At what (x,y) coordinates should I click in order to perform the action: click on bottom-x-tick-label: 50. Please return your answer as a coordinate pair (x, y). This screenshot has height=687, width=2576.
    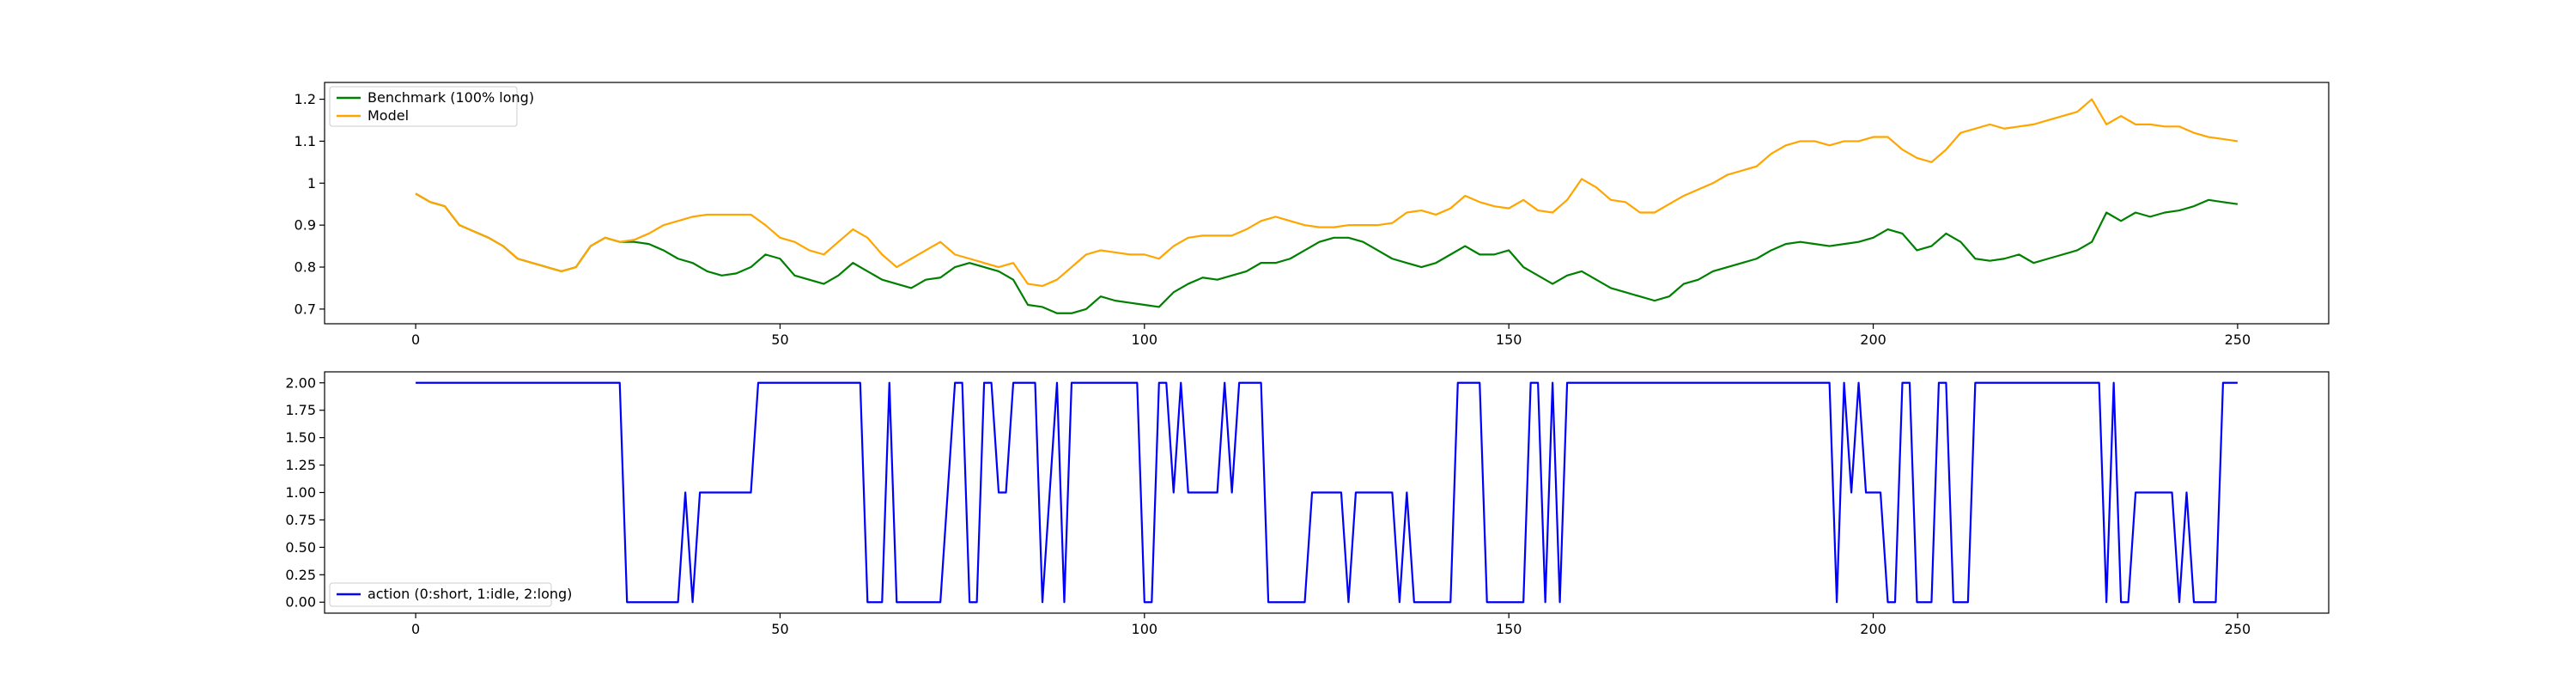
    Looking at the image, I should click on (779, 629).